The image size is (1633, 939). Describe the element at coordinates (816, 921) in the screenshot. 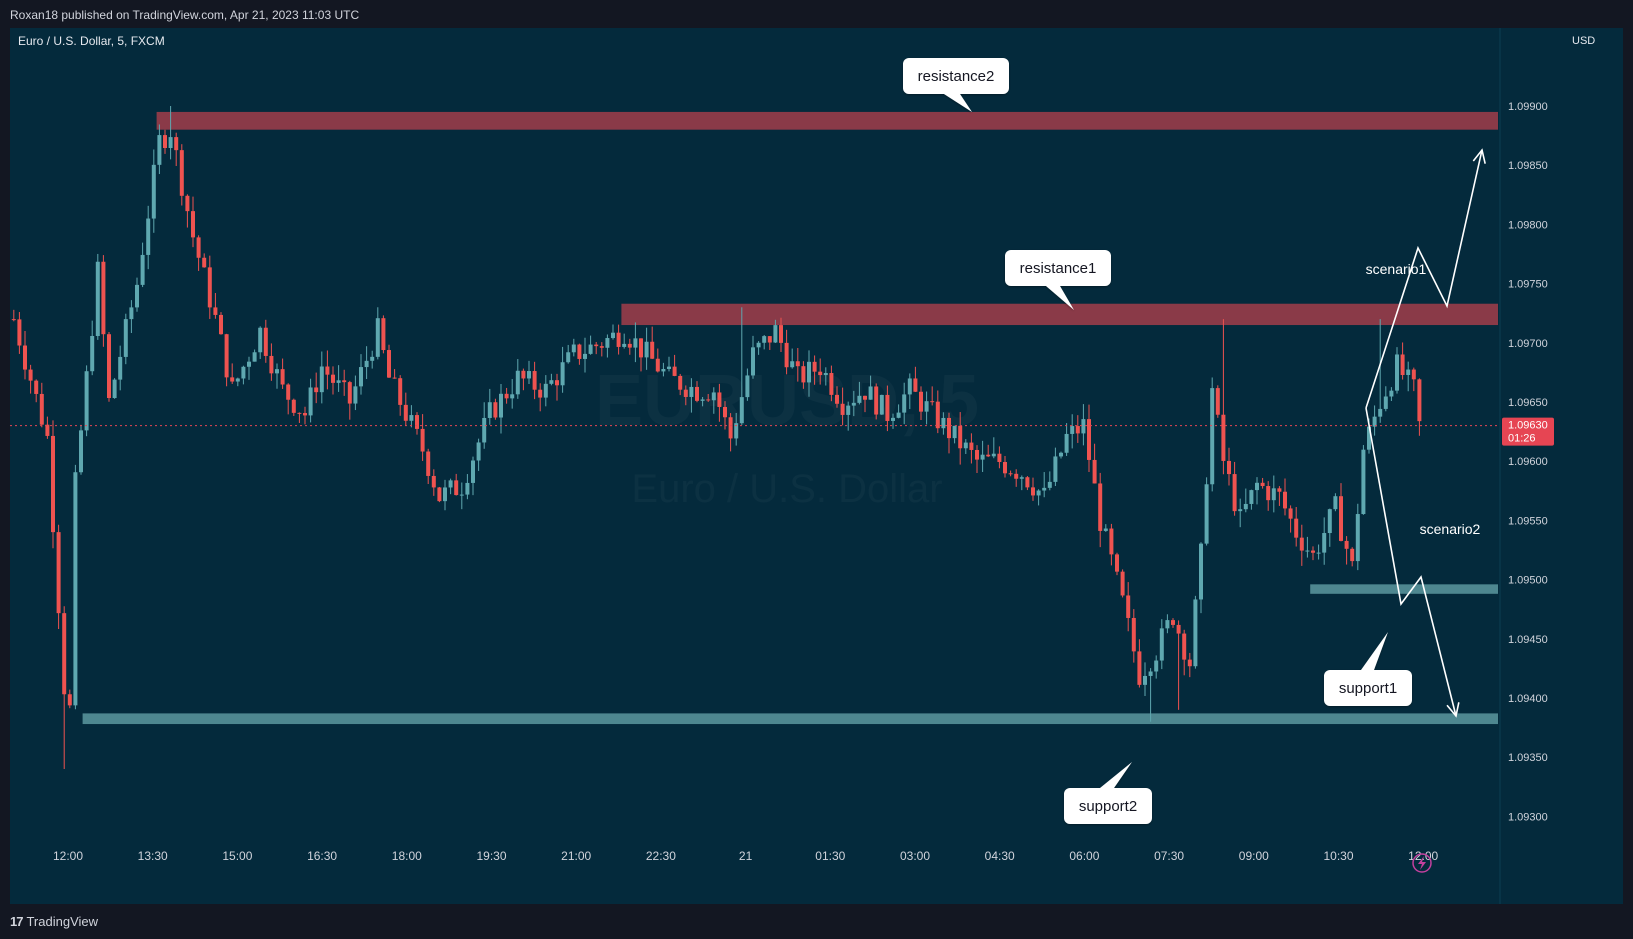

I see `footer-bar` at that location.